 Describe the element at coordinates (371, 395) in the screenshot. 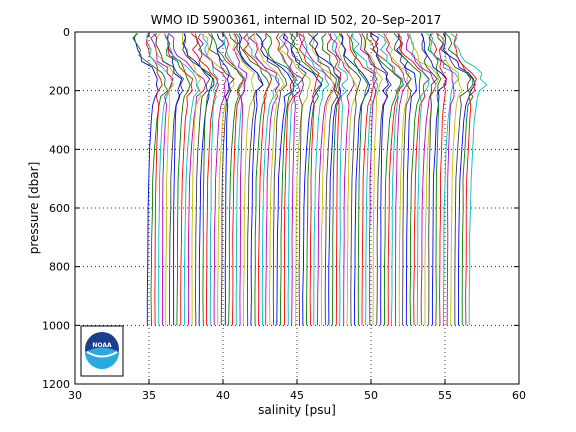

I see `x-tick-label: 50` at that location.